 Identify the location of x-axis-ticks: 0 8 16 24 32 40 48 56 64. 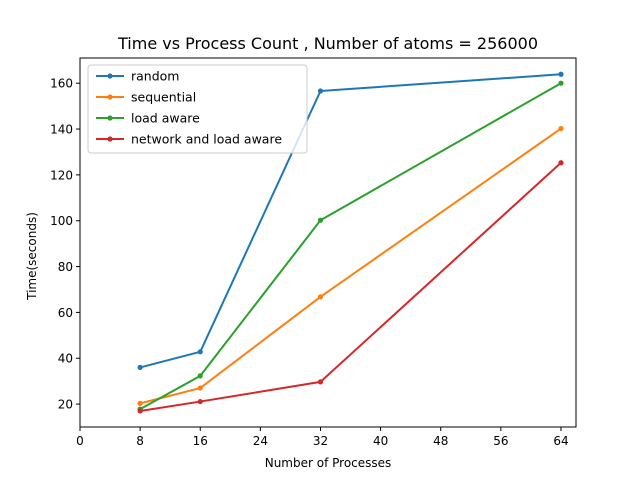
(322, 437).